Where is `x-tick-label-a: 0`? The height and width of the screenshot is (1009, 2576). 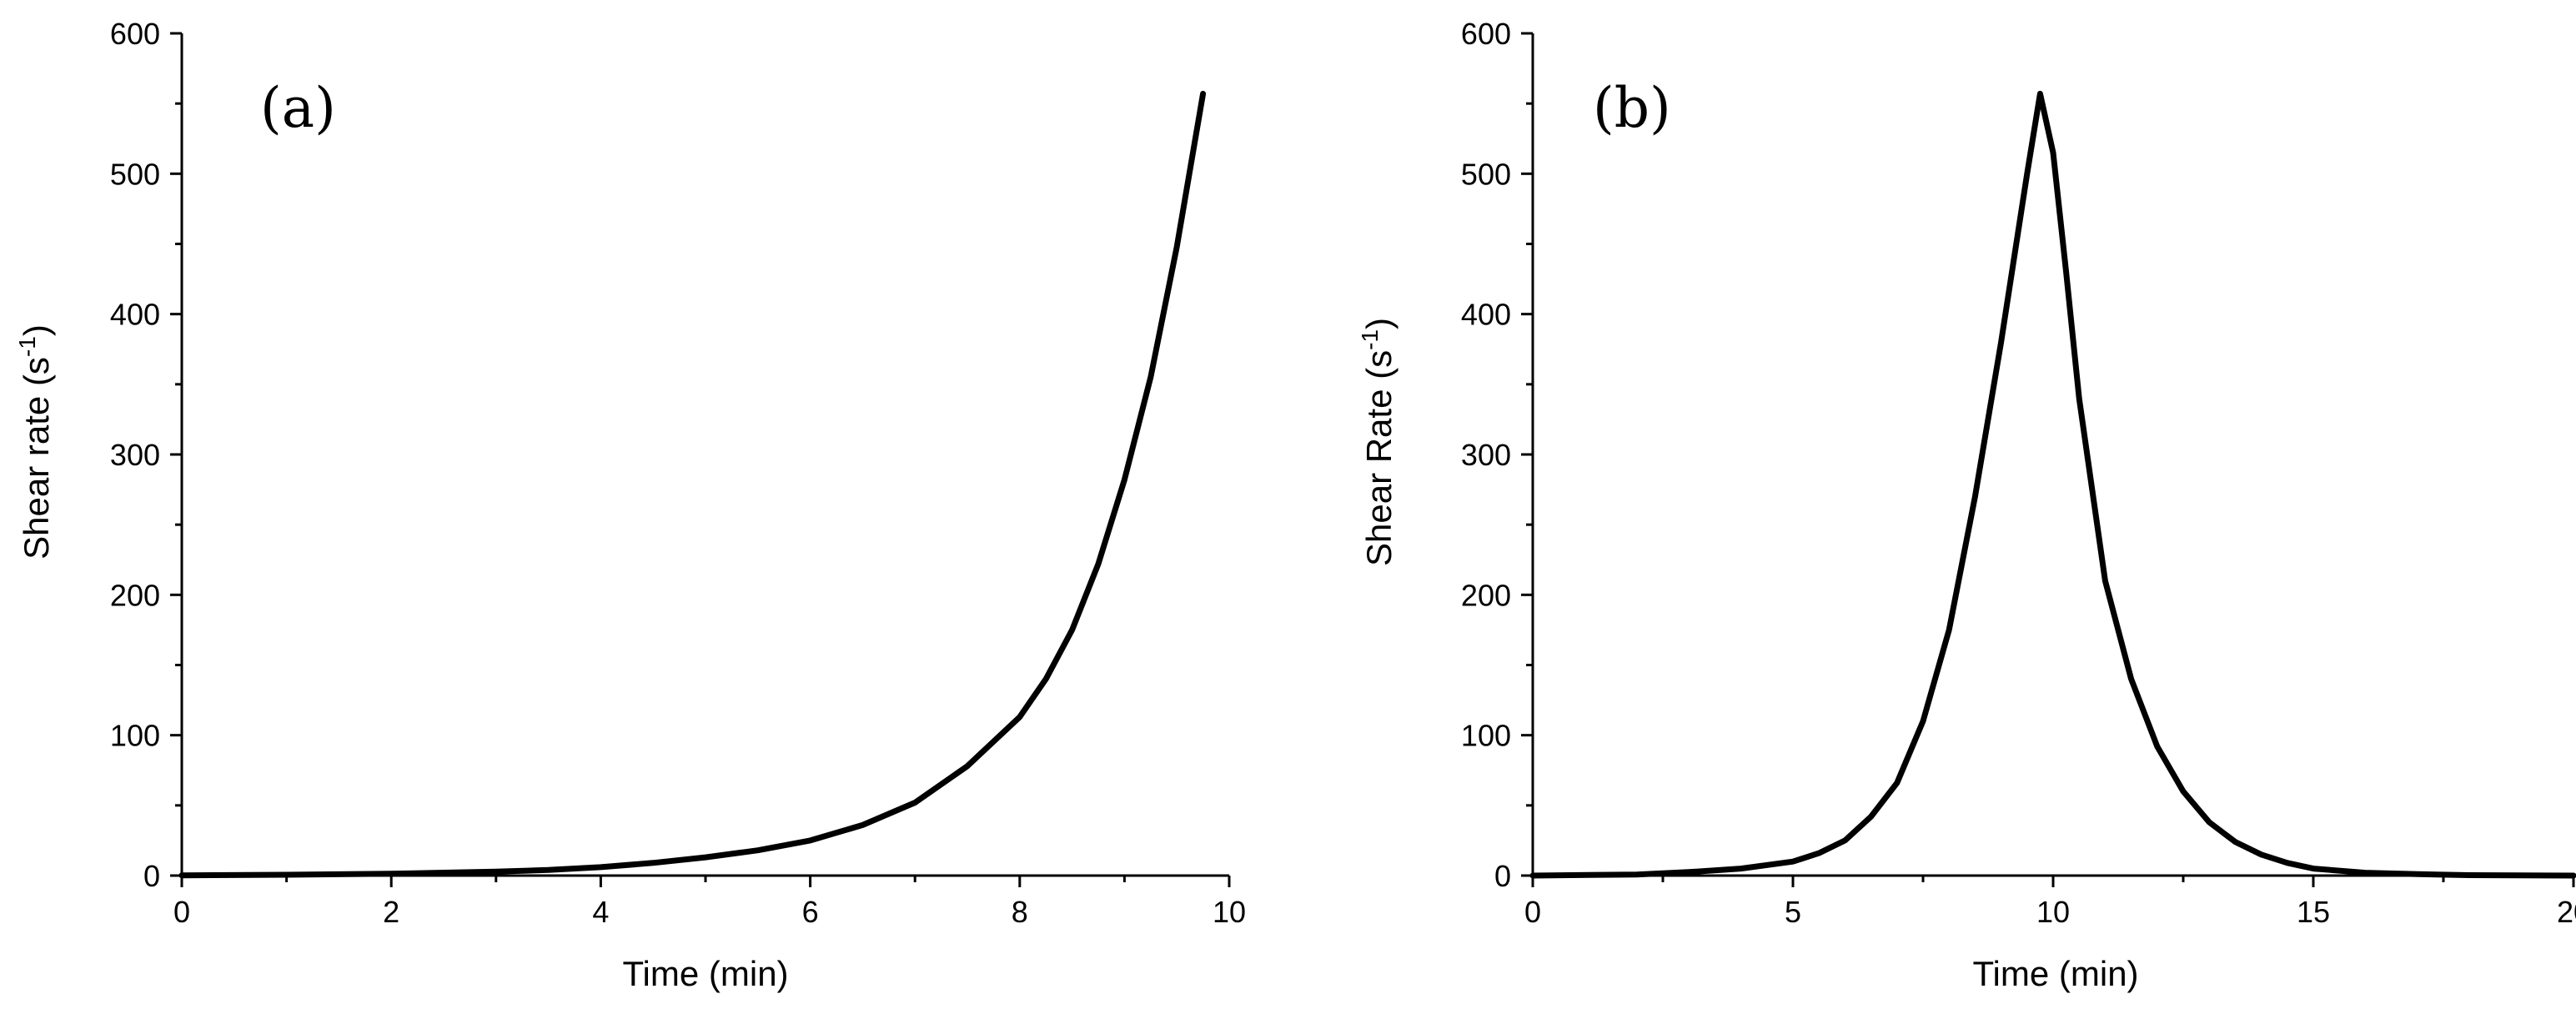 x-tick-label-a: 0 is located at coordinates (181, 912).